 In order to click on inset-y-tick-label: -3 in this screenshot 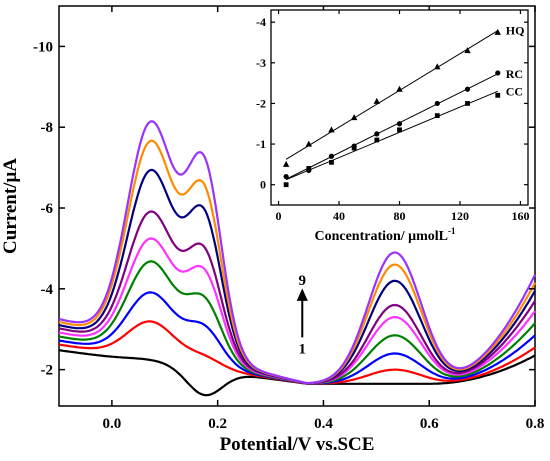, I will do `click(261, 63)`.